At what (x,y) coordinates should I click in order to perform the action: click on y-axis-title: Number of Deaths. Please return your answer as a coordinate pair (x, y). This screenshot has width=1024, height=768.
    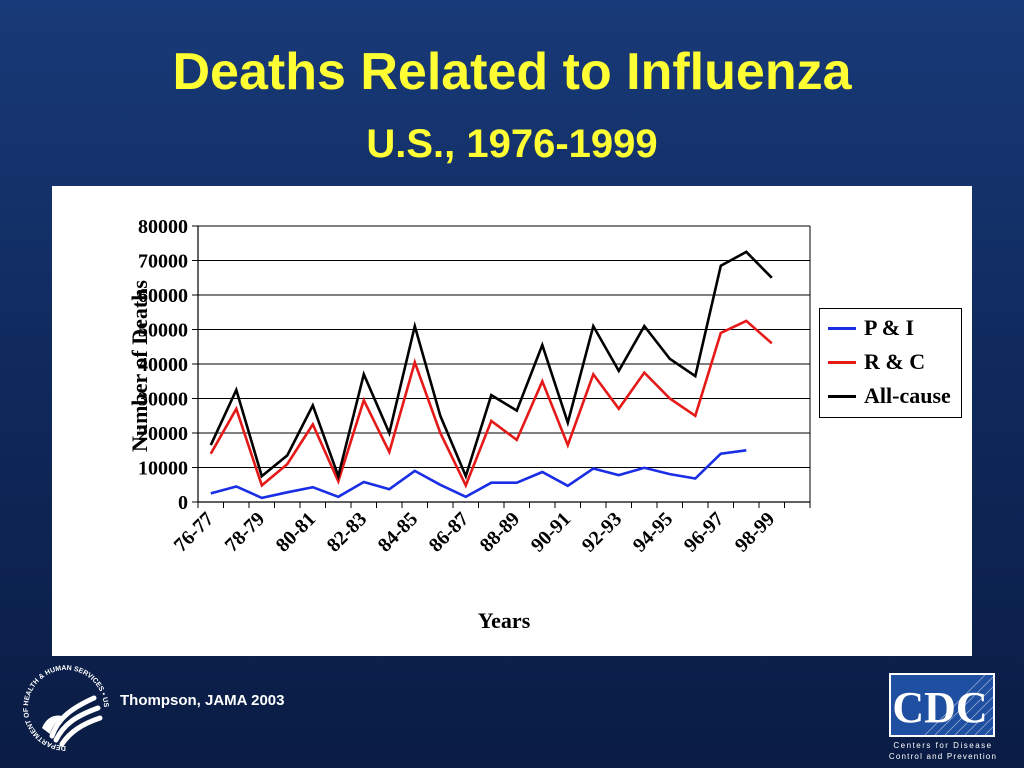
    Looking at the image, I should click on (139, 366).